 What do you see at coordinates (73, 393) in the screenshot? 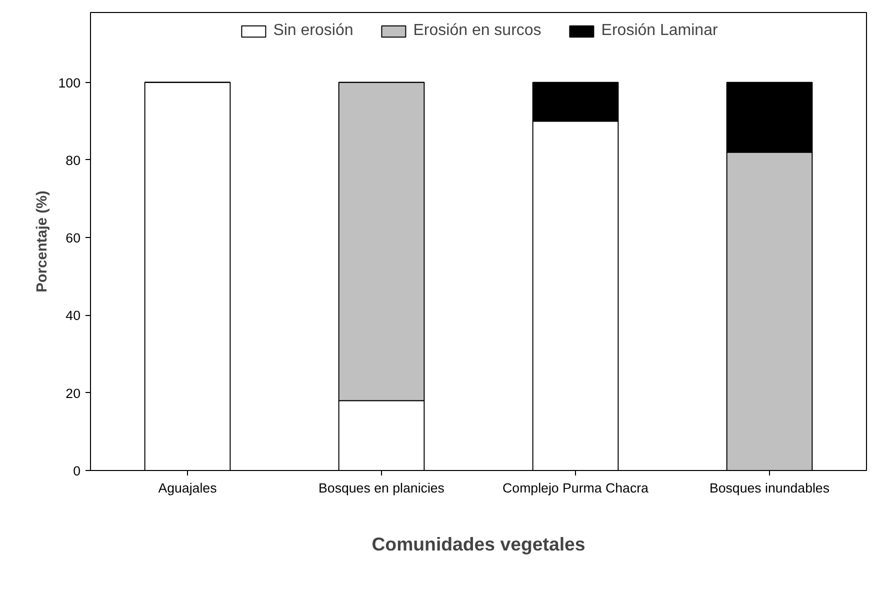
I see `y-tick-label: 20` at bounding box center [73, 393].